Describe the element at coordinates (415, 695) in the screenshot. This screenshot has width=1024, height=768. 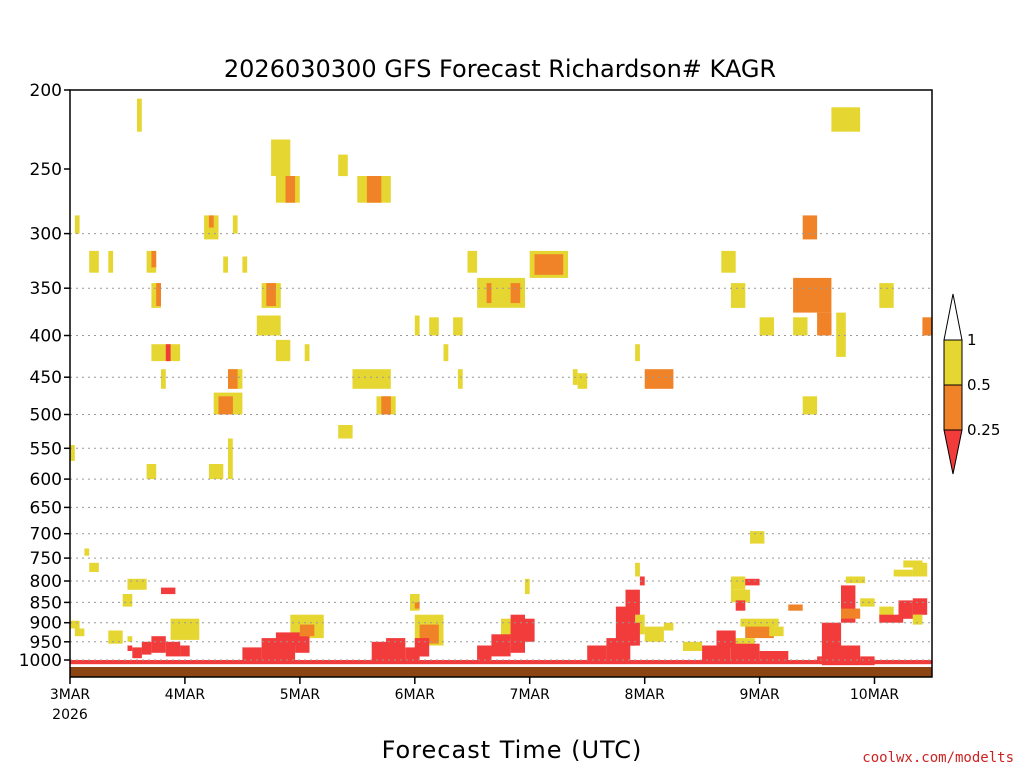
I see `x-tick-label-6MAR: 6MAR` at that location.